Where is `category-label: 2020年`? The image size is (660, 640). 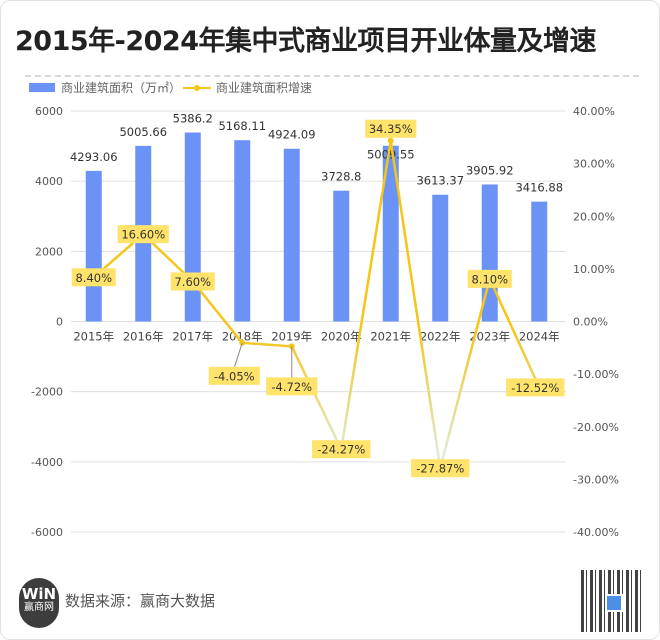
category-label: 2020年 is located at coordinates (341, 337).